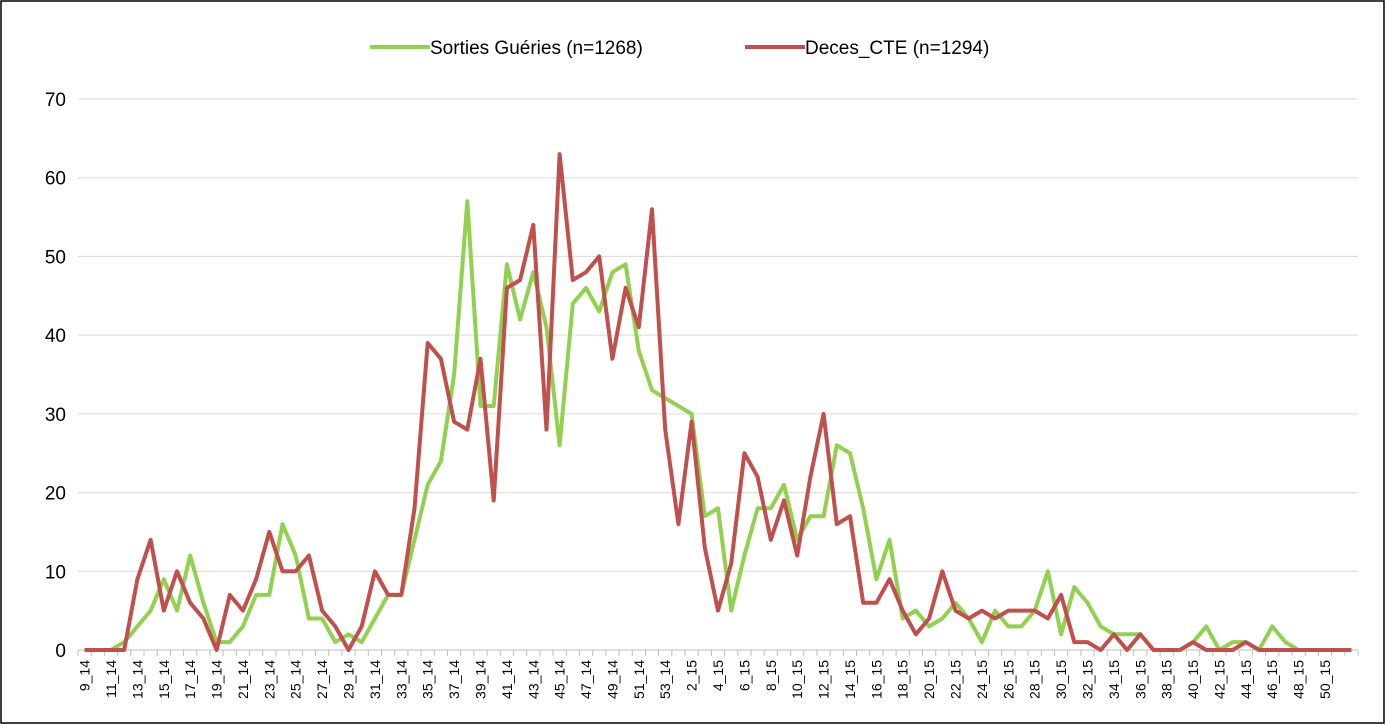 The image size is (1386, 725). What do you see at coordinates (55, 257) in the screenshot?
I see `y-tick-label: 50` at bounding box center [55, 257].